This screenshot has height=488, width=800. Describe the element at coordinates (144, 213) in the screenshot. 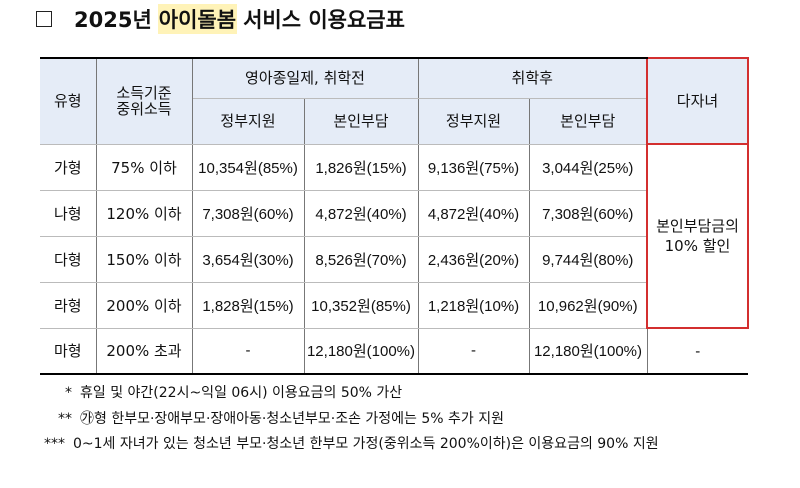

I see `row-income: 120% 이하` at that location.